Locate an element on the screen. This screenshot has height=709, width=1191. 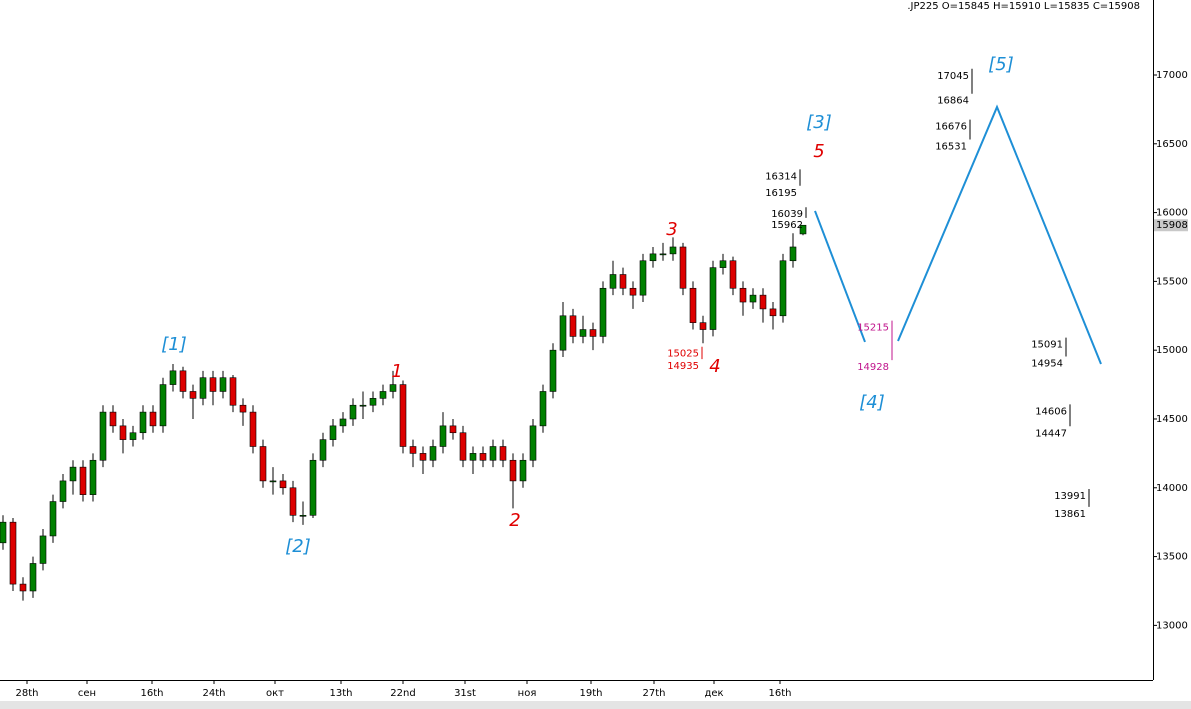
y-tick-label: 17000 is located at coordinates (1172, 75).